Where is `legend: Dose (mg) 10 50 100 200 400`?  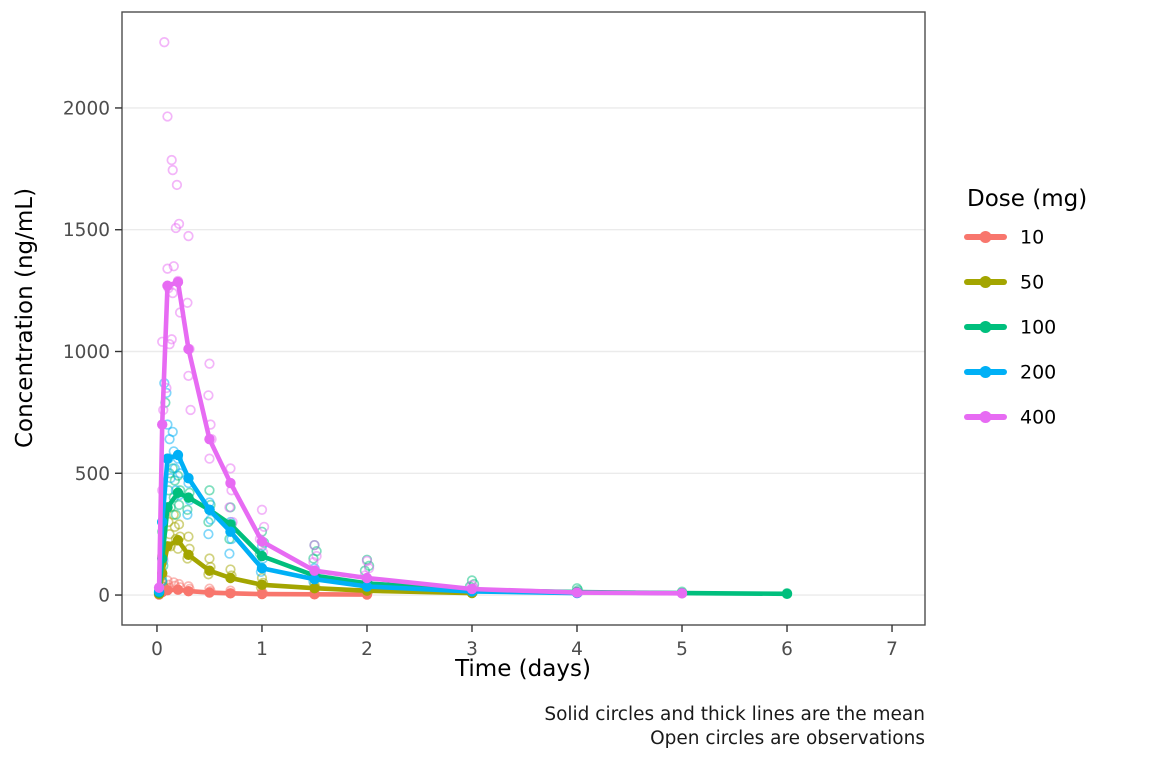 legend: Dose (mg) 10 50 100 200 400 is located at coordinates (1025, 307).